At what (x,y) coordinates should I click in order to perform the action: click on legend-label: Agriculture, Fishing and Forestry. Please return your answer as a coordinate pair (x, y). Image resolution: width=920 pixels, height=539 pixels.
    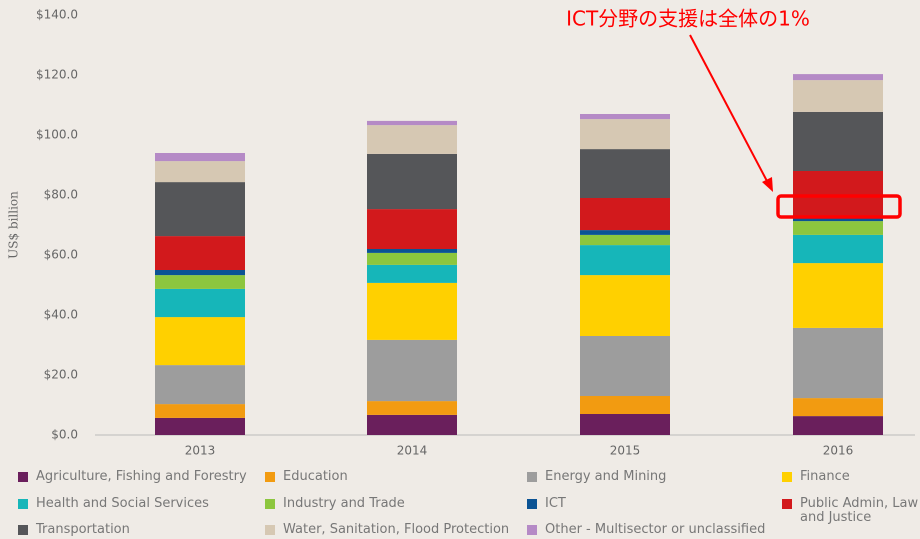
    Looking at the image, I should click on (141, 476).